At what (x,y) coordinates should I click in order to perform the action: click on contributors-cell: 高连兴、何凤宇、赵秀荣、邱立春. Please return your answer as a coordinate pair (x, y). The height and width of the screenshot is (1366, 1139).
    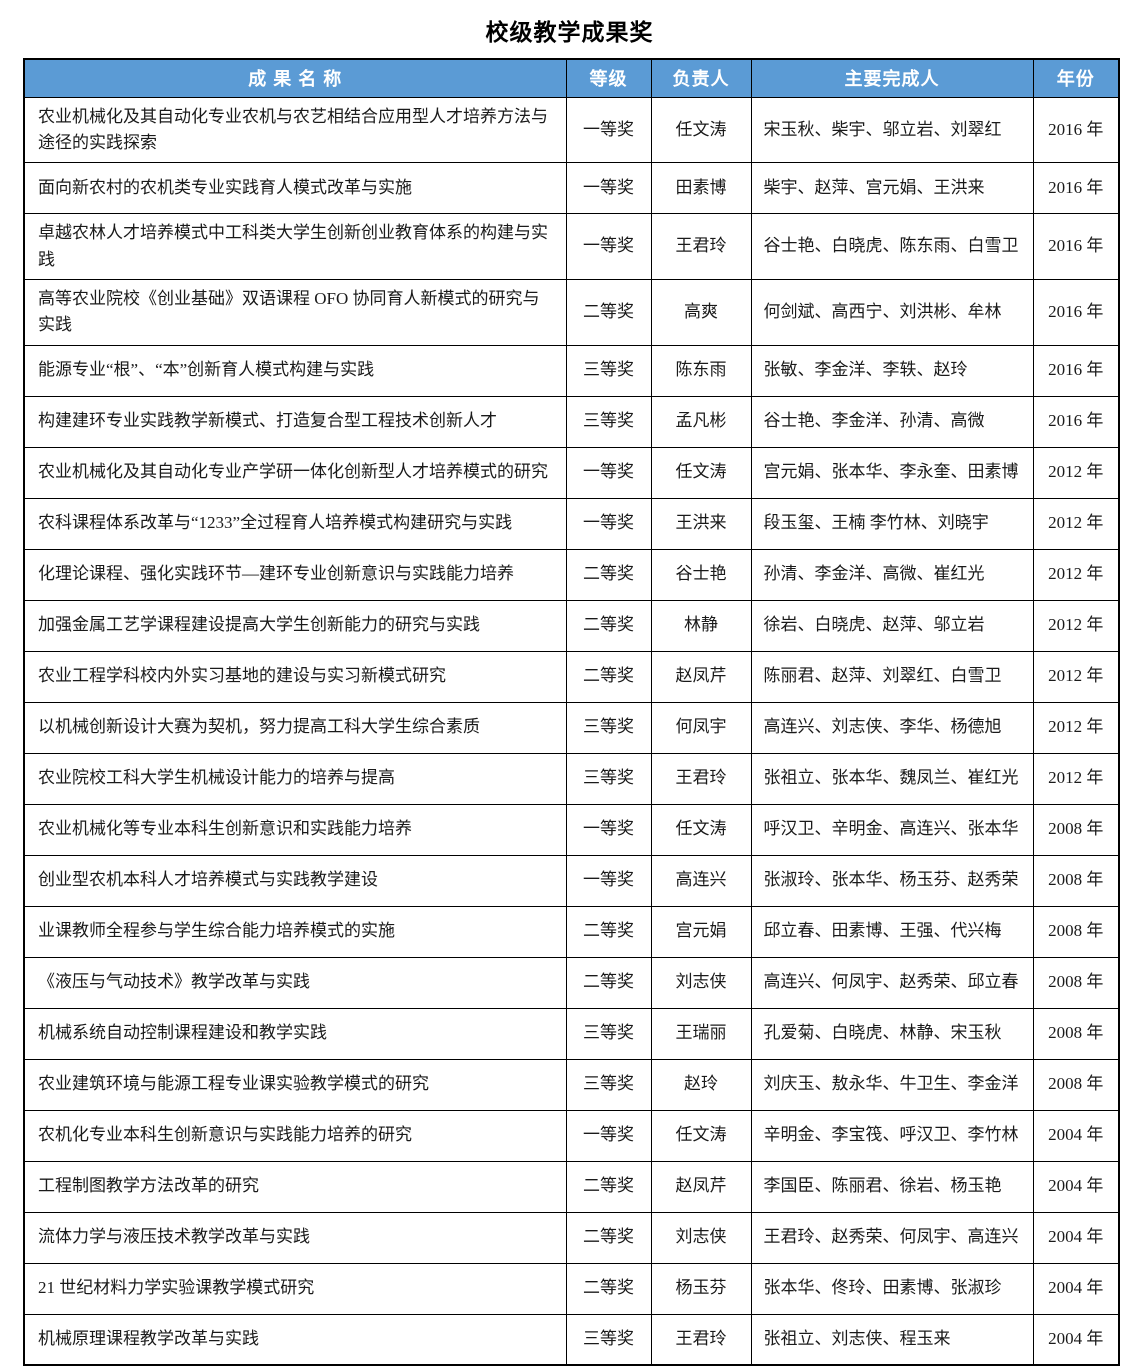
    Looking at the image, I should click on (892, 982).